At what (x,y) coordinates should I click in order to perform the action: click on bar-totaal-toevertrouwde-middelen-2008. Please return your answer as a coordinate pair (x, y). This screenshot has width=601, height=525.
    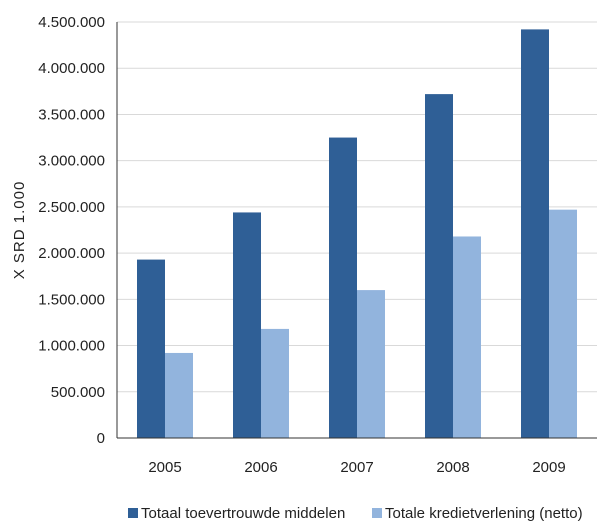
    Looking at the image, I should click on (439, 266).